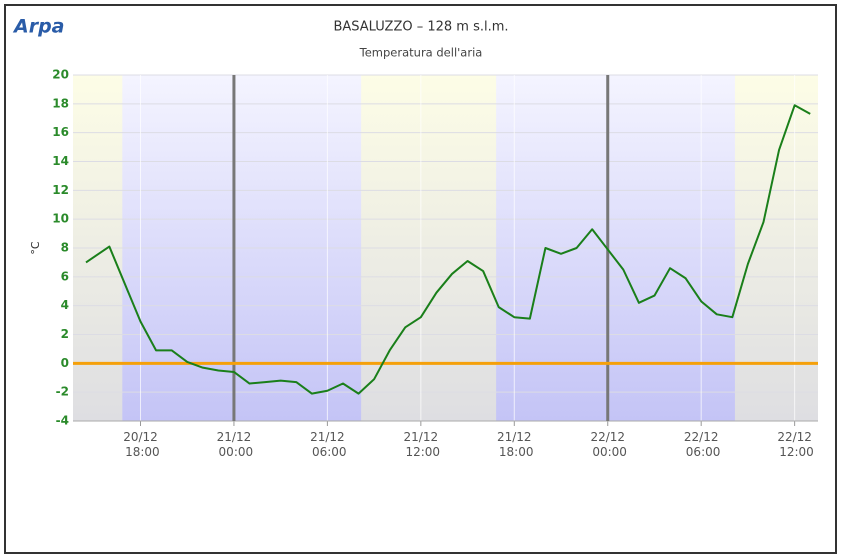 The image size is (844, 560). I want to click on x-tick-label: 21/12 12:00, so click(421, 444).